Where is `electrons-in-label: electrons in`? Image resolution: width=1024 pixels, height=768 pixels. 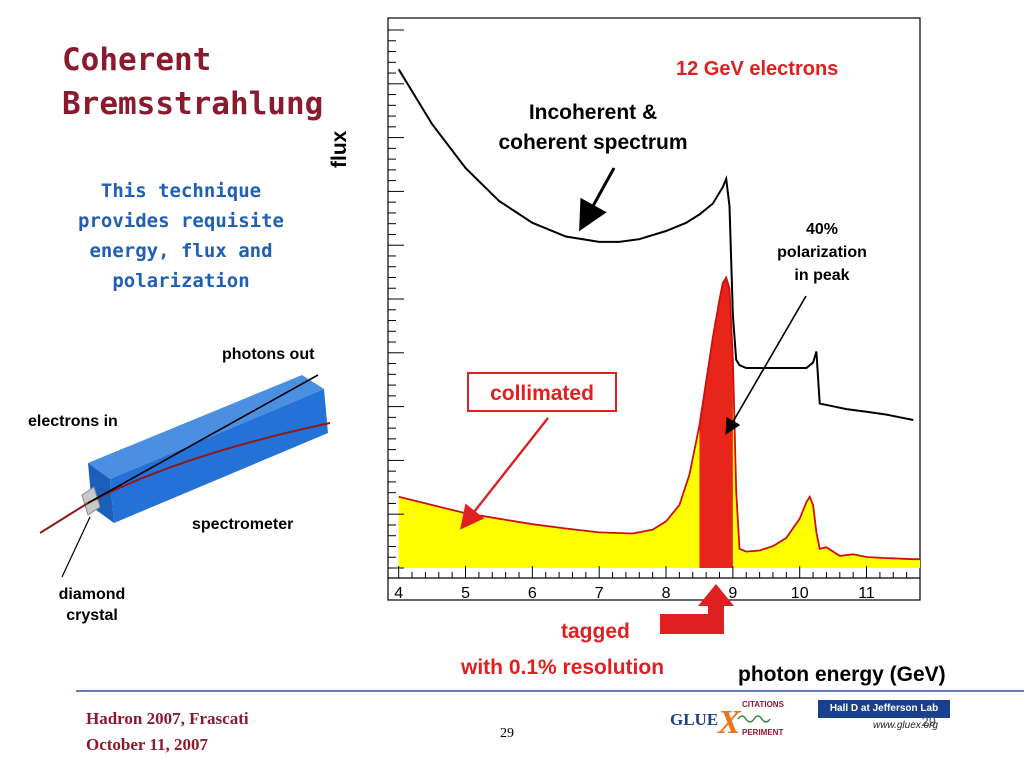
electrons-in-label: electrons in is located at coordinates (73, 421).